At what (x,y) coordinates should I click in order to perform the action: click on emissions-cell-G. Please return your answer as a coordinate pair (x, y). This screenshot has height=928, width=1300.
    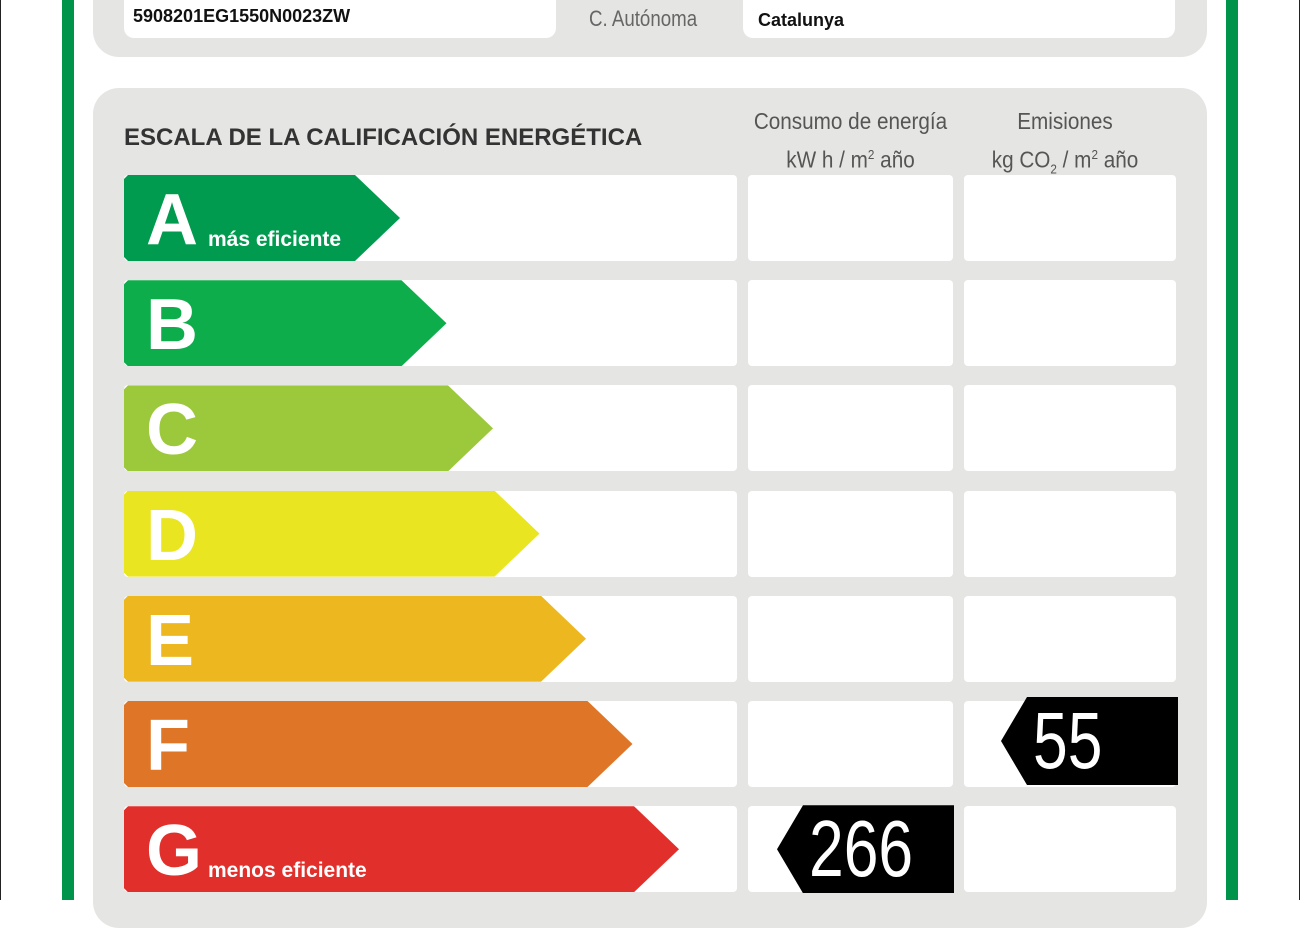
    Looking at the image, I should click on (1070, 849).